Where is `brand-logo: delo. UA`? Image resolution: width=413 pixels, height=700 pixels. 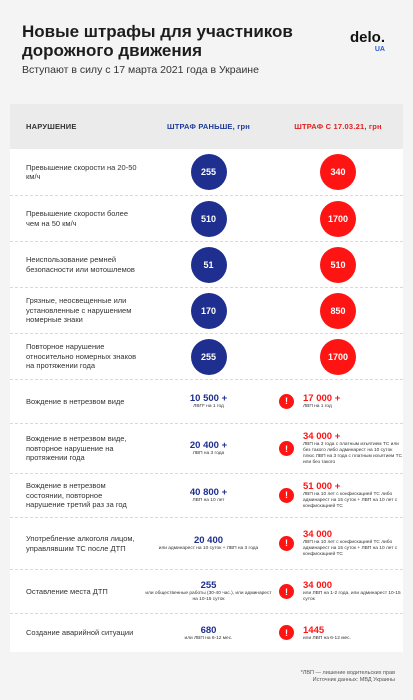
brand-logo: delo. UA is located at coordinates (367, 41).